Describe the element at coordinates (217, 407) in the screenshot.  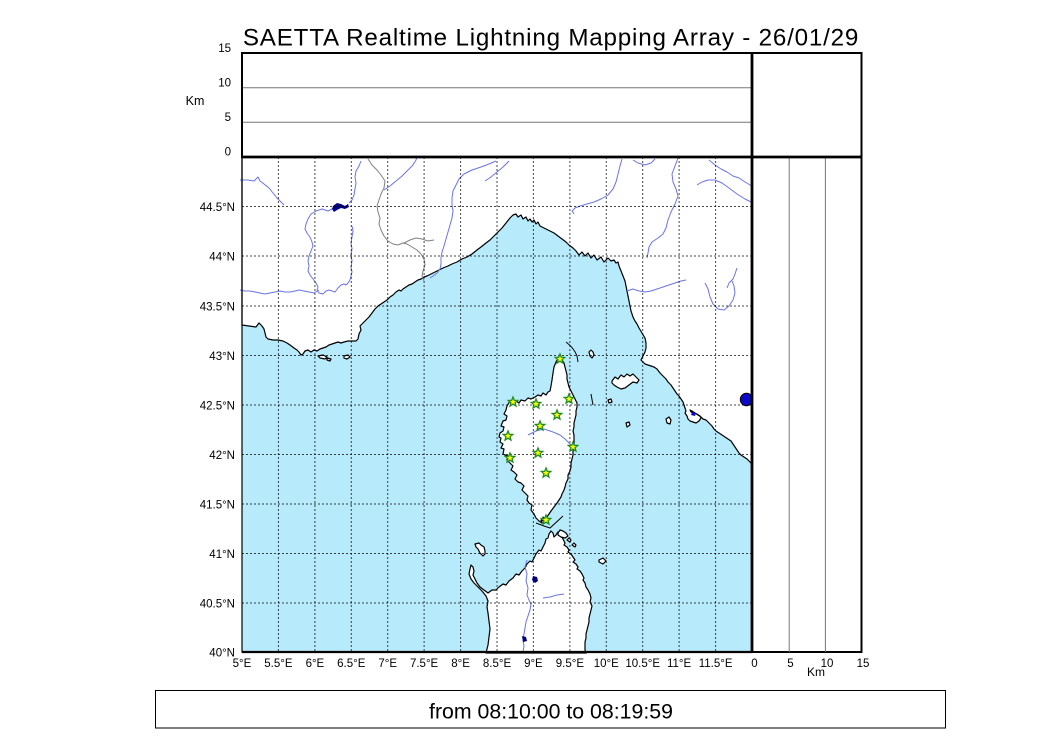
I see `svg-text: 42.5°N` at that location.